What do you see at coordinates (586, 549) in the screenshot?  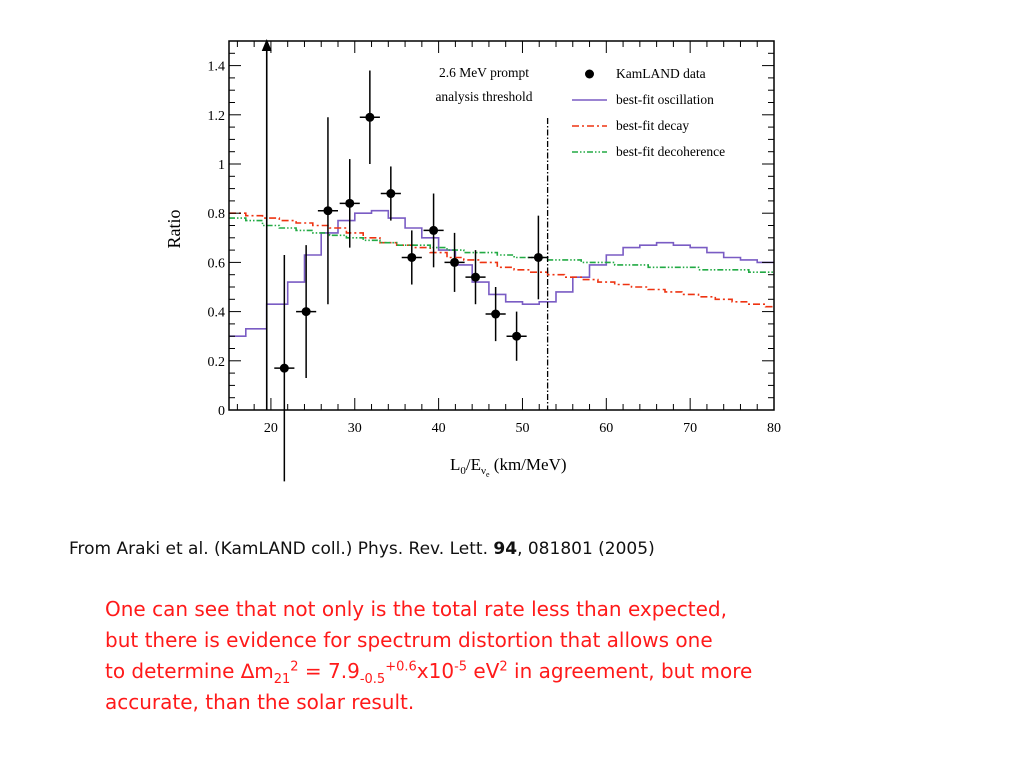 I see `caption-suffix: , 081801 (2005)` at bounding box center [586, 549].